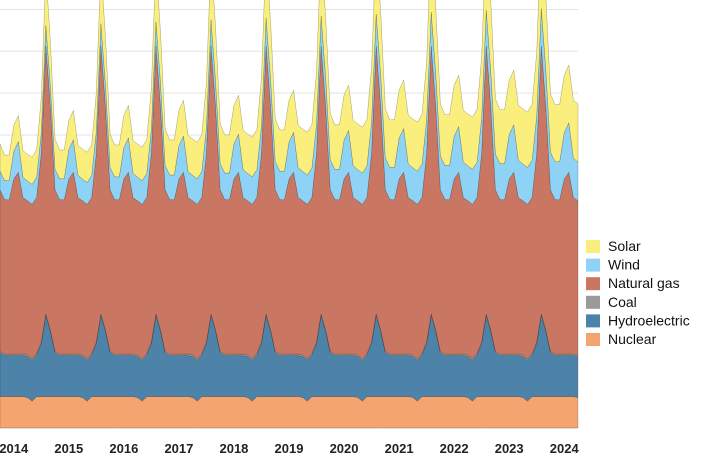 This screenshot has width=702, height=459. Describe the element at coordinates (593, 339) in the screenshot. I see `legend-swatch-nuclear` at that location.